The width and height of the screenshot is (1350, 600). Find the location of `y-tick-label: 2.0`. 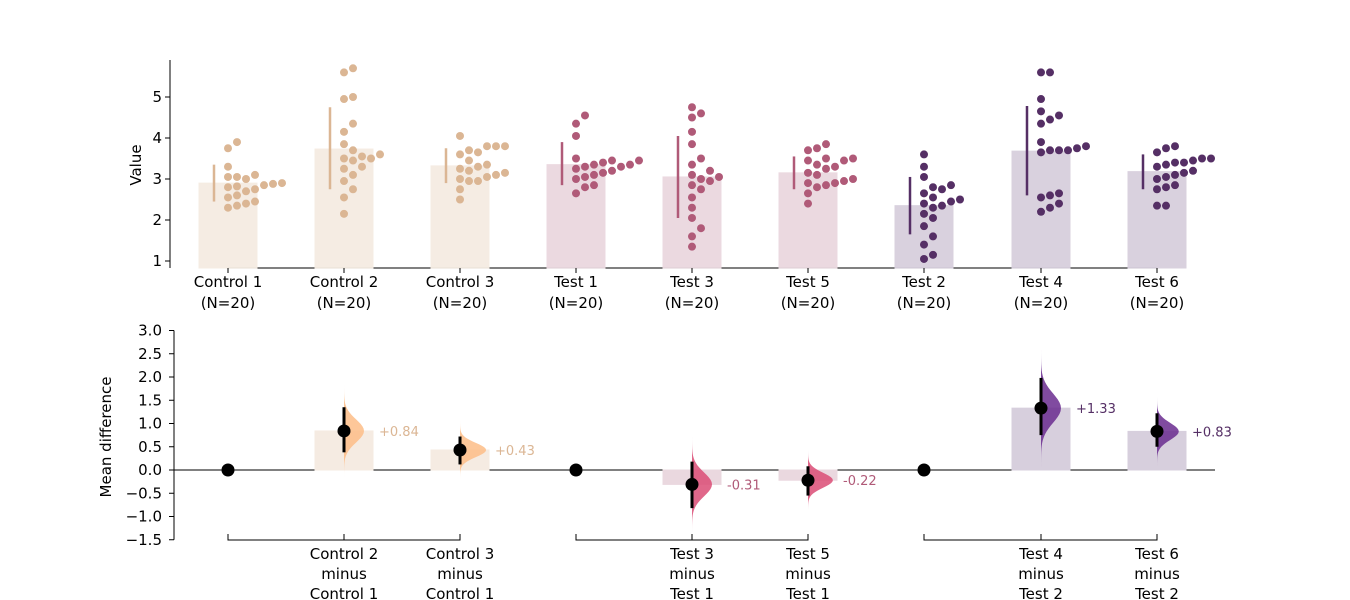

y-tick-label: 2.0 is located at coordinates (150, 377).